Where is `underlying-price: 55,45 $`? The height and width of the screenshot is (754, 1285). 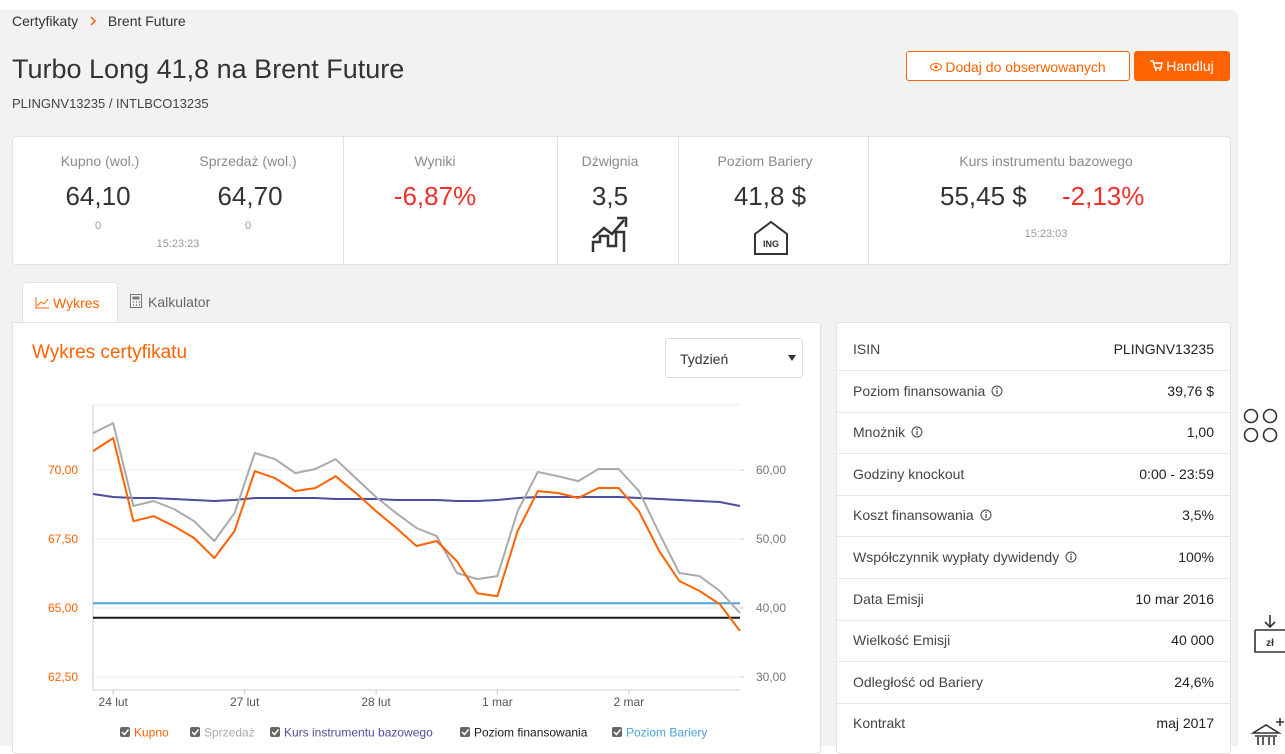 underlying-price: 55,45 $ is located at coordinates (983, 196).